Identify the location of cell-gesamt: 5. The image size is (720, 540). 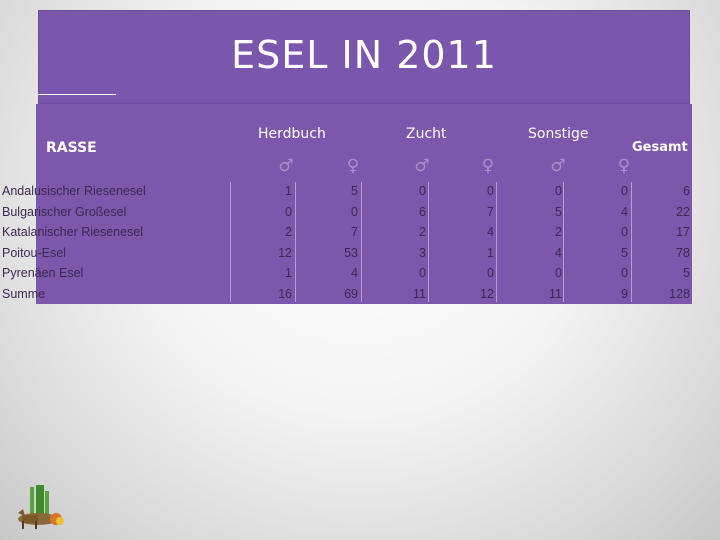
(686, 273).